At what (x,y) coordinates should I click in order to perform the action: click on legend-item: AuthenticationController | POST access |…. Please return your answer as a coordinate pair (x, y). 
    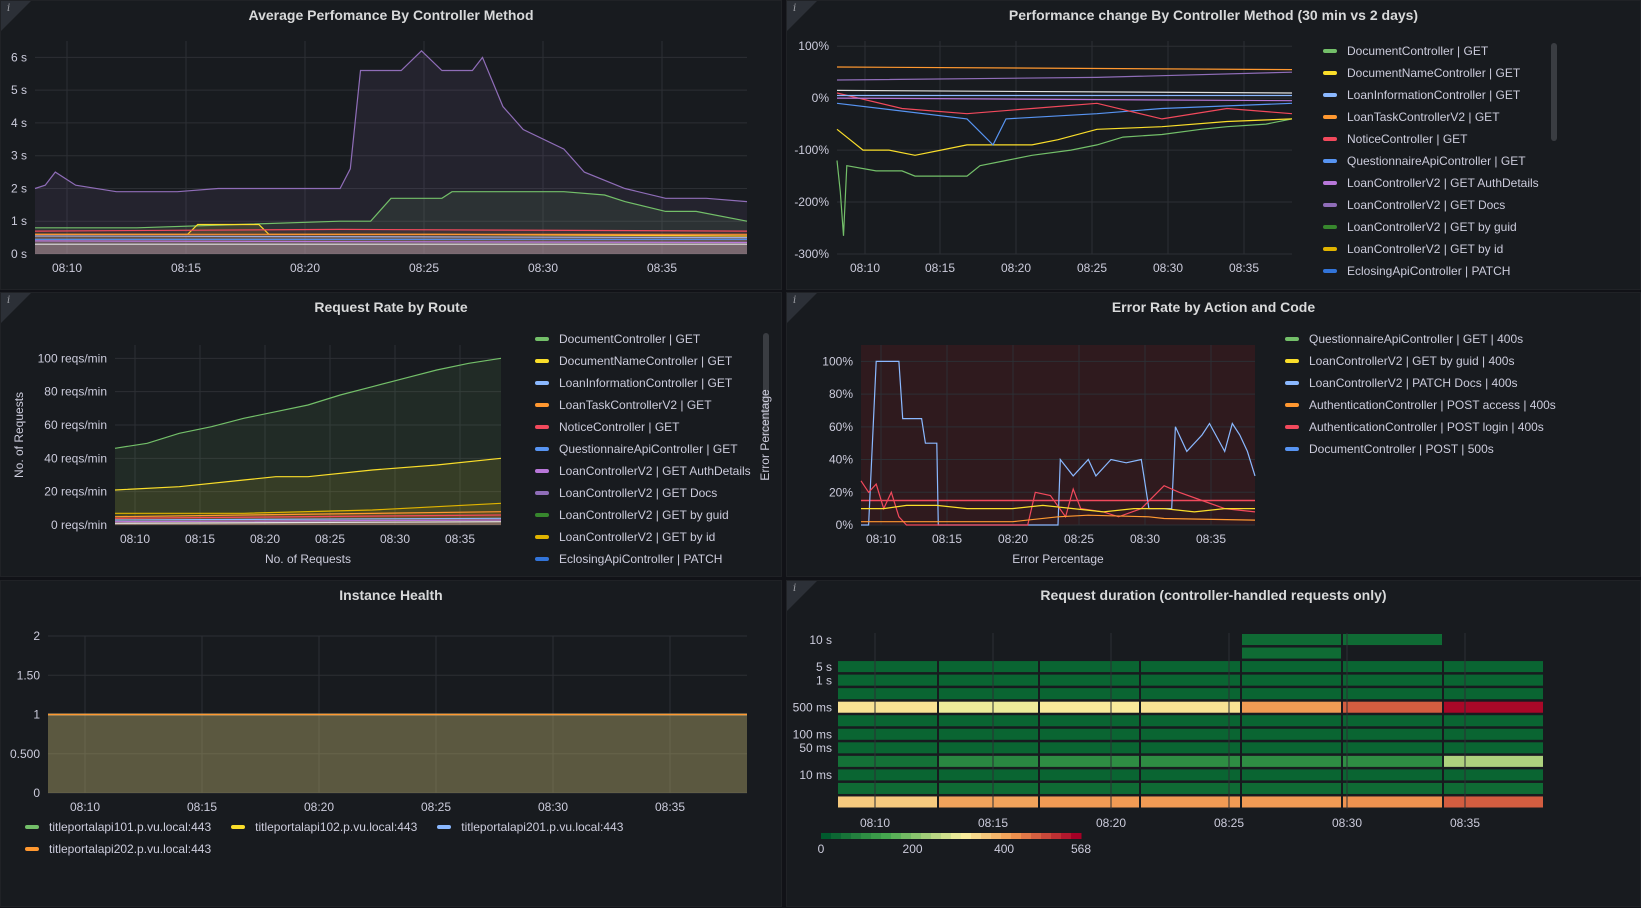
    Looking at the image, I should click on (1435, 405).